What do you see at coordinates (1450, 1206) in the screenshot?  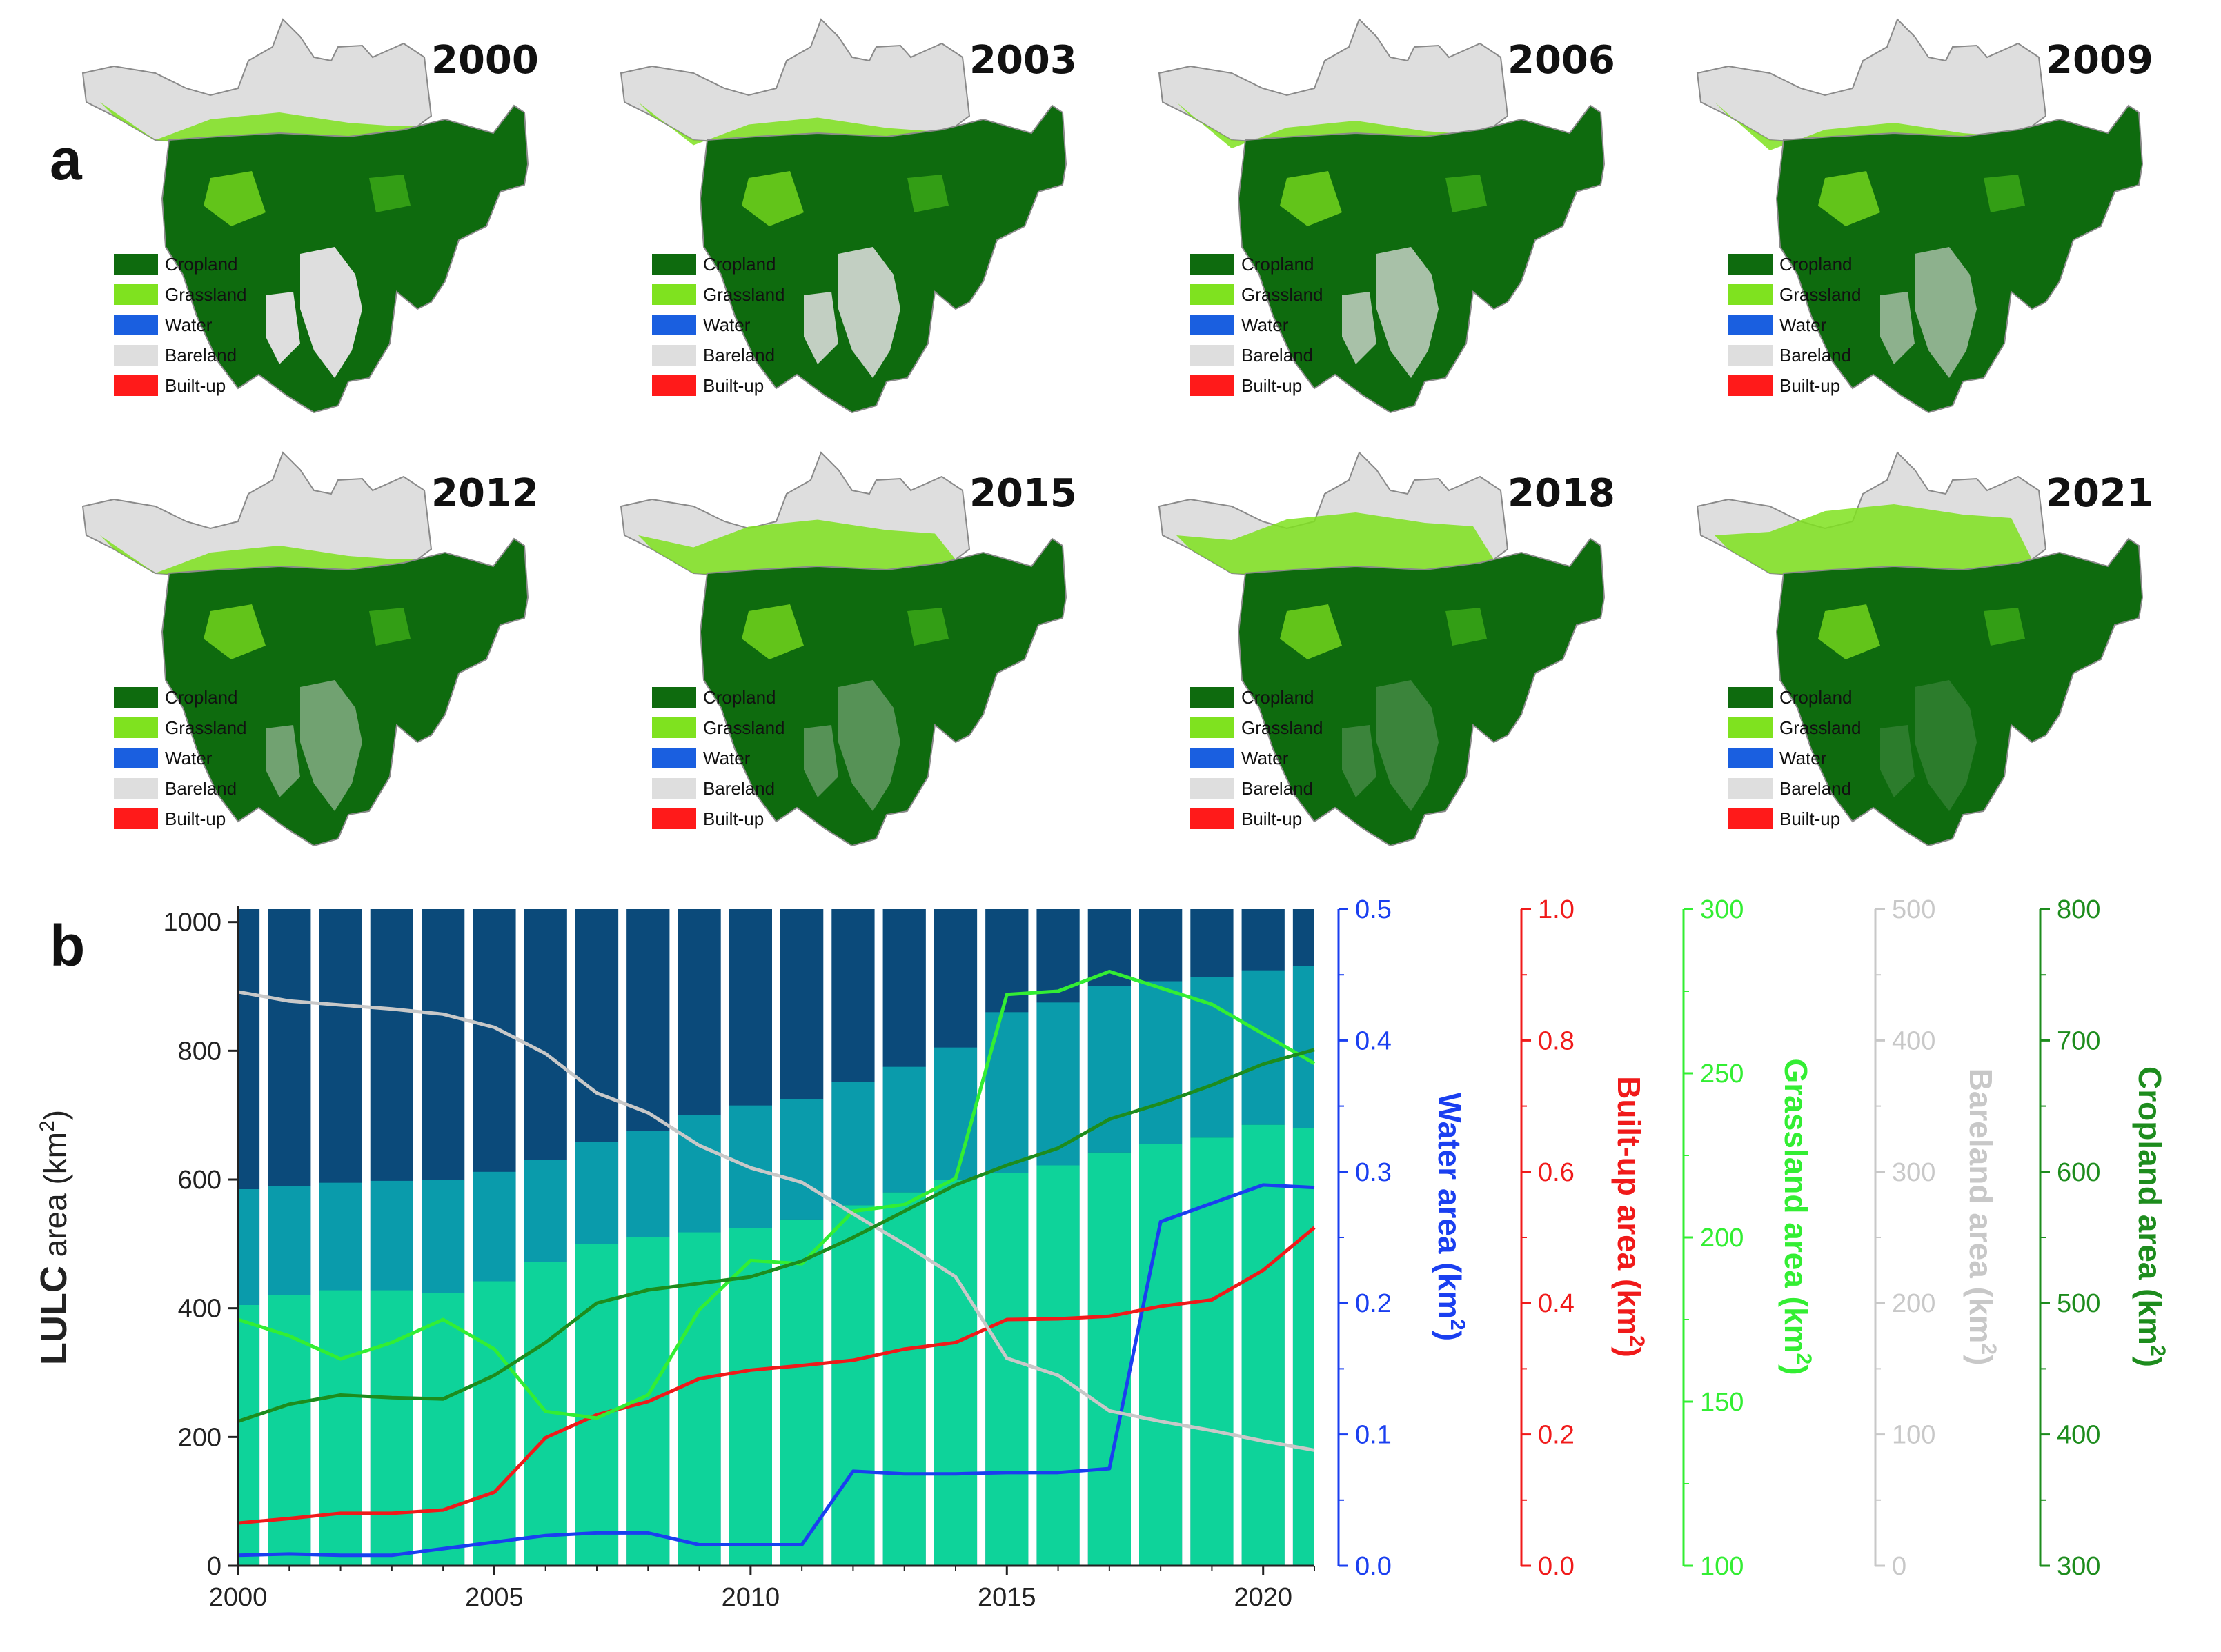 I see `water-area-axis-title-text: Water area (km` at bounding box center [1450, 1206].